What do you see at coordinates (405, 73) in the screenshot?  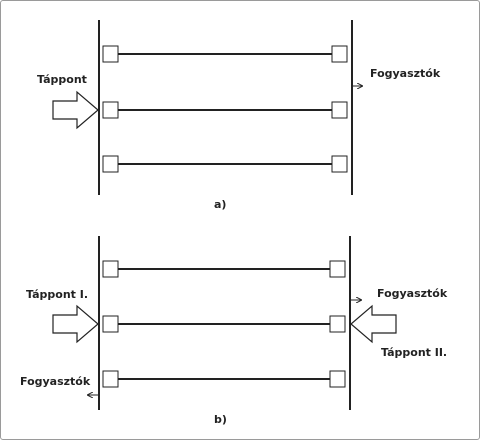 I see `consumers-label-a: Fogyasztók` at bounding box center [405, 73].